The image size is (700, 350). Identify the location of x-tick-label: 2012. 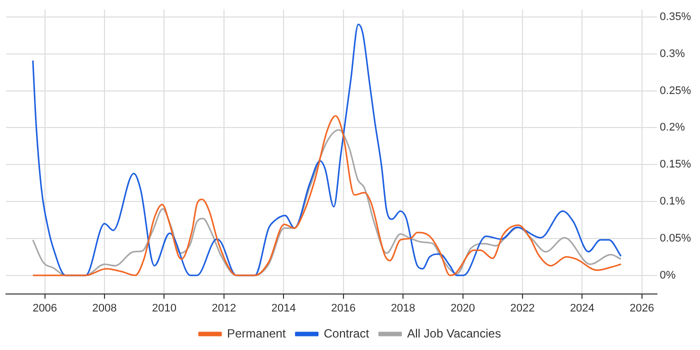
(224, 308).